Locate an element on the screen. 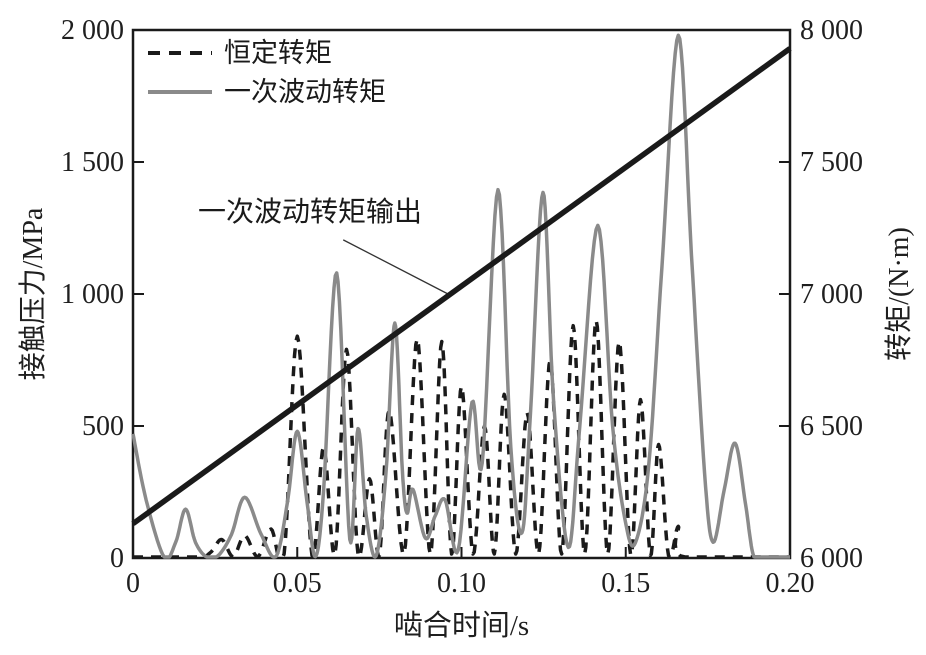 The image size is (926, 655). x-axis-title: 啮合时间/s is located at coordinates (461, 626).